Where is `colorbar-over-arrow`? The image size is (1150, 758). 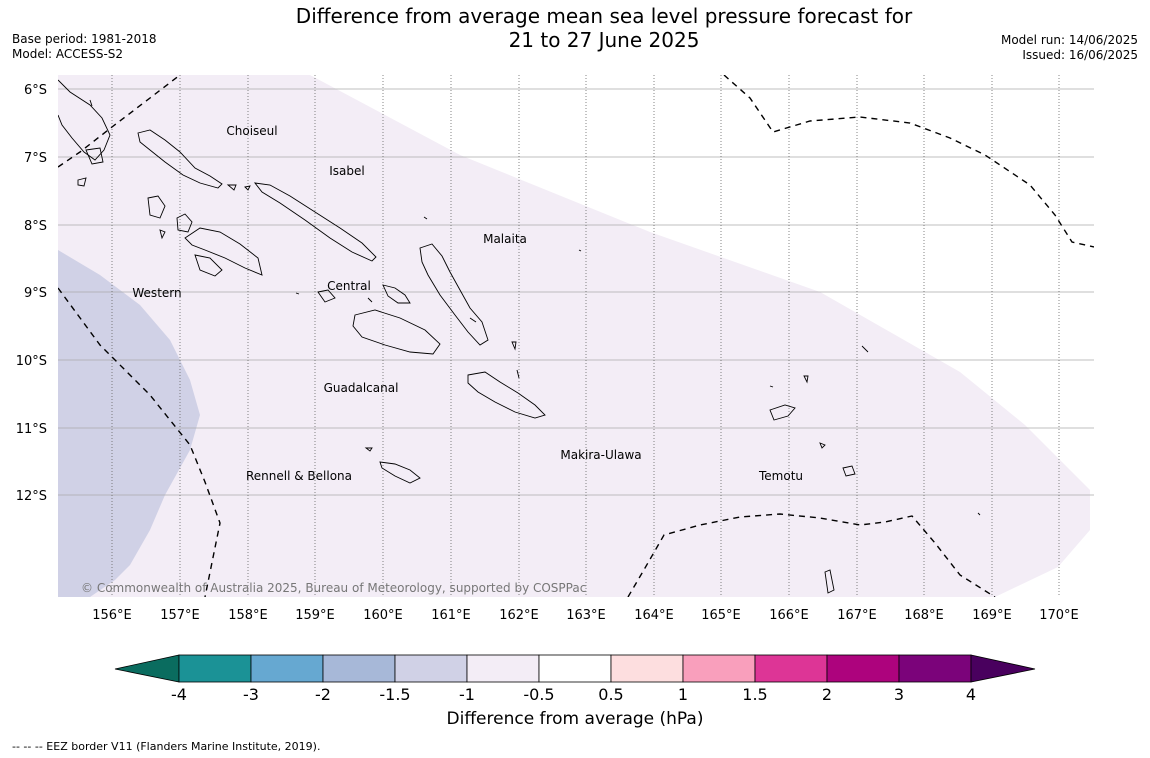
colorbar-over-arrow is located at coordinates (1003, 668).